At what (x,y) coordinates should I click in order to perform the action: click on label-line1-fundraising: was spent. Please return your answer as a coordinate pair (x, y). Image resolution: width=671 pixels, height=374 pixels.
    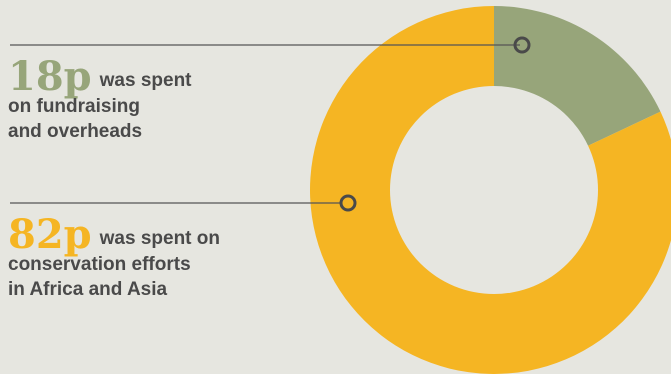
    Looking at the image, I should click on (145, 80).